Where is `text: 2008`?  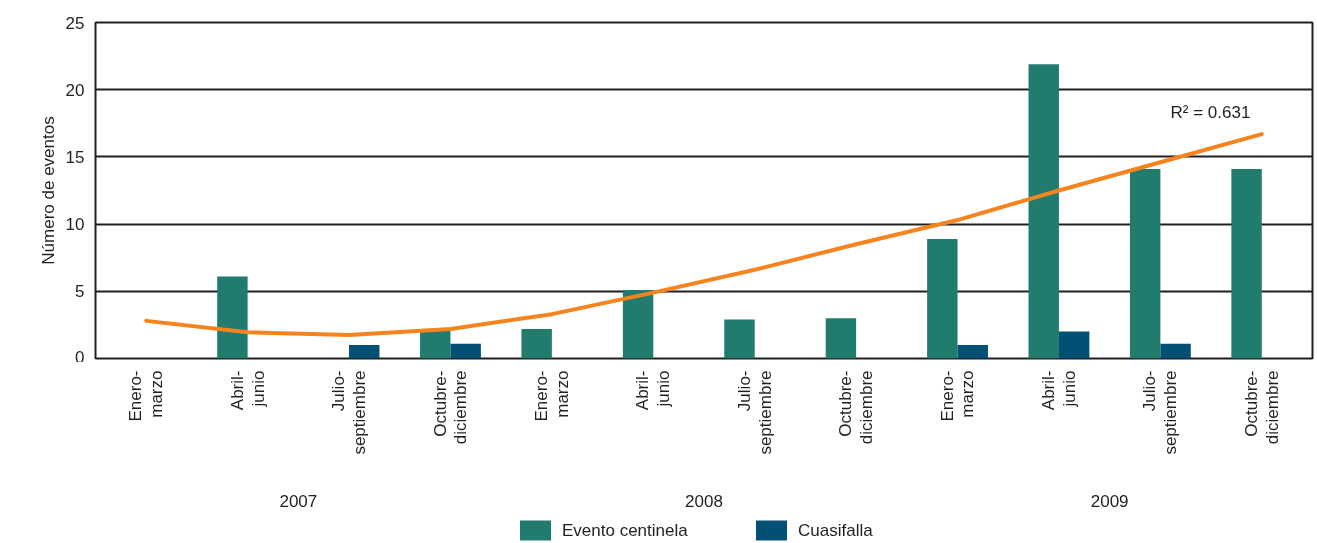
text: 2008 is located at coordinates (704, 501).